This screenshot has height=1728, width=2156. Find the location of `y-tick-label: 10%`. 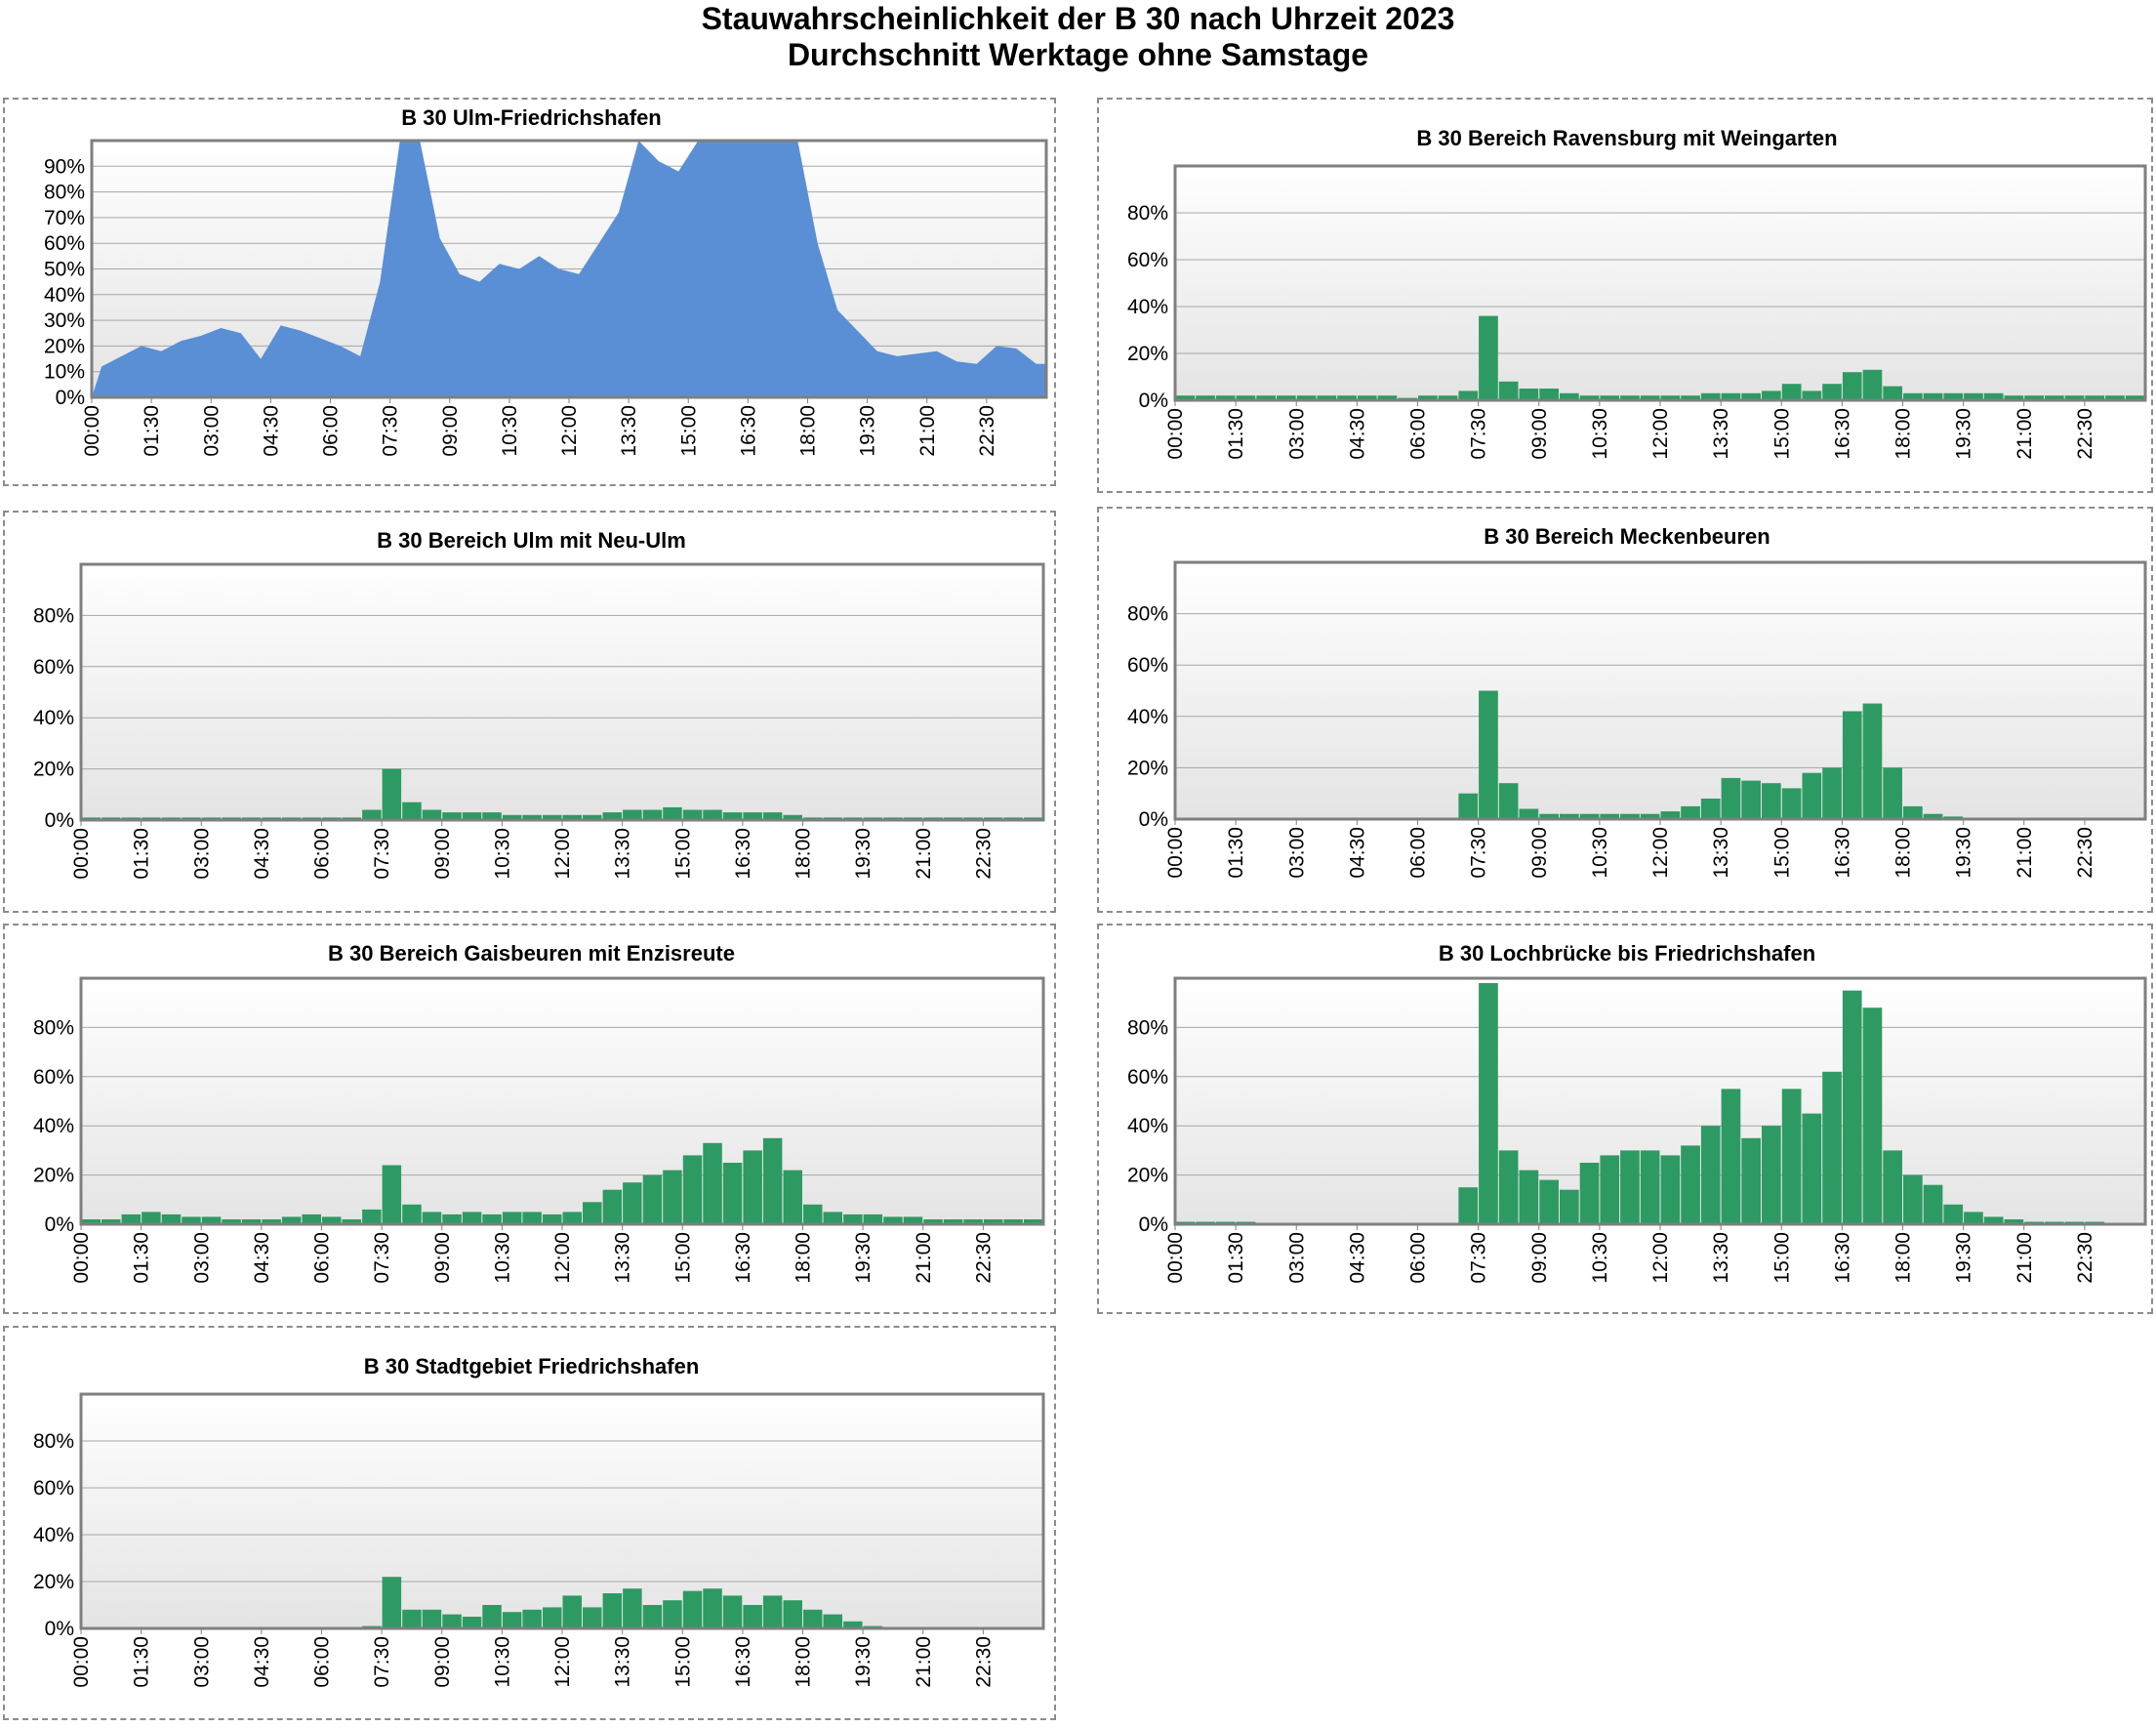

y-tick-label: 10% is located at coordinates (64, 372).